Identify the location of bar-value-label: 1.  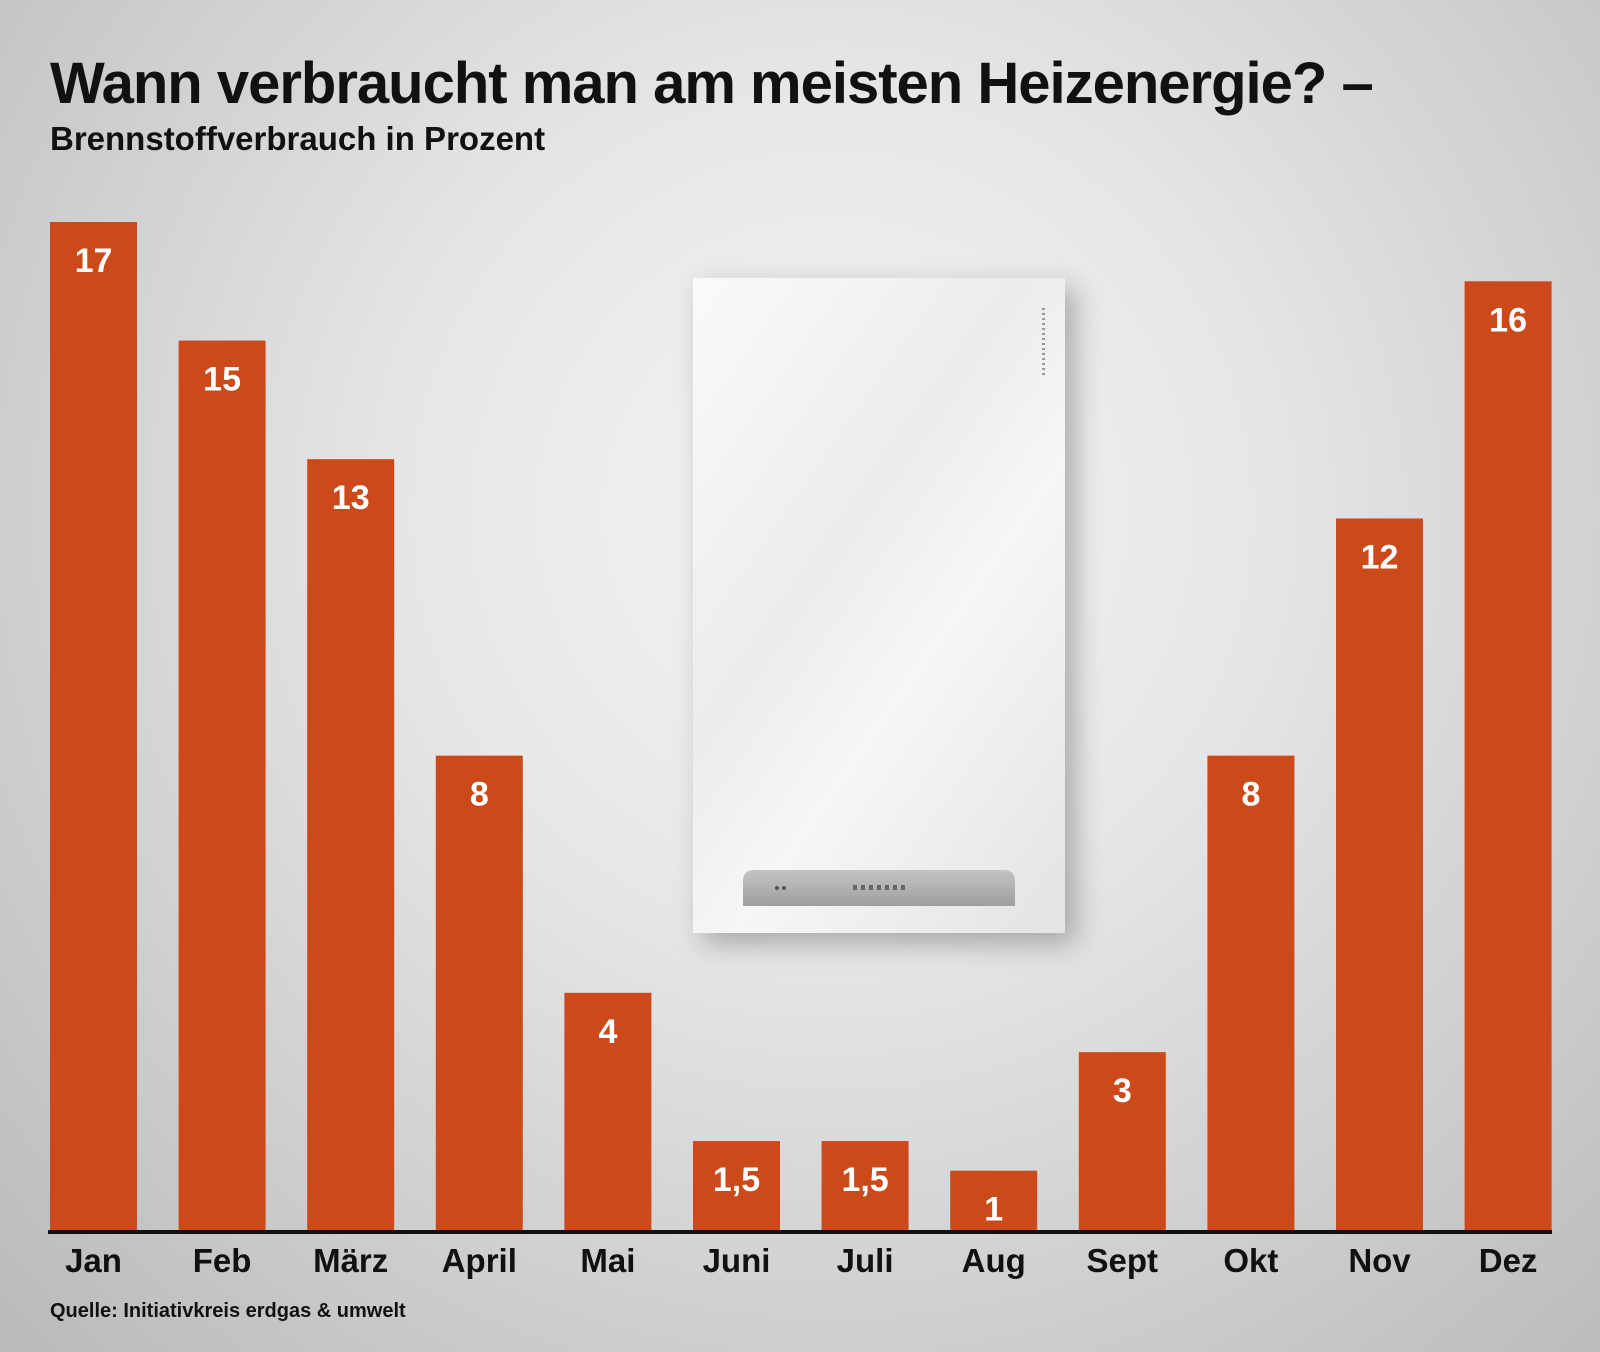
(993, 1210).